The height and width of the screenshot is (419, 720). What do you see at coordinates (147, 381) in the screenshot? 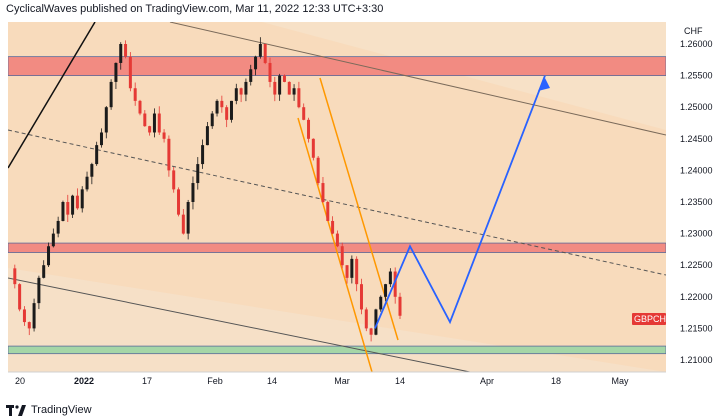
I see `x-tick-label: 17` at bounding box center [147, 381].